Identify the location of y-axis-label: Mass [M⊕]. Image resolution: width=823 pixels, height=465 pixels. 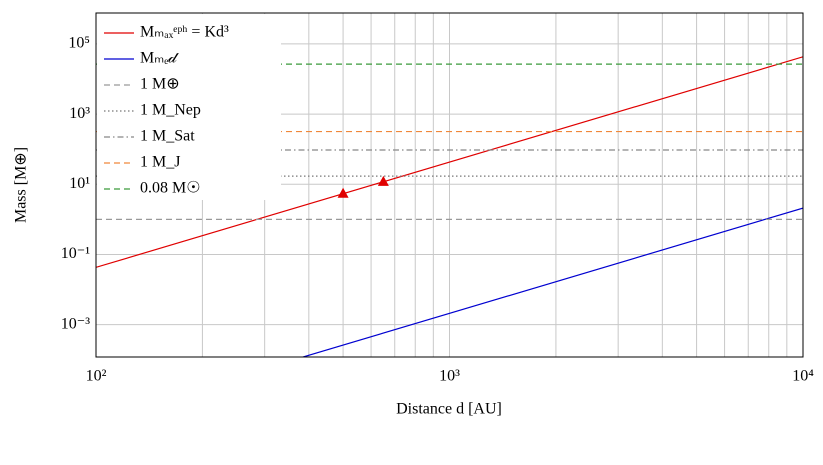
(21, 185).